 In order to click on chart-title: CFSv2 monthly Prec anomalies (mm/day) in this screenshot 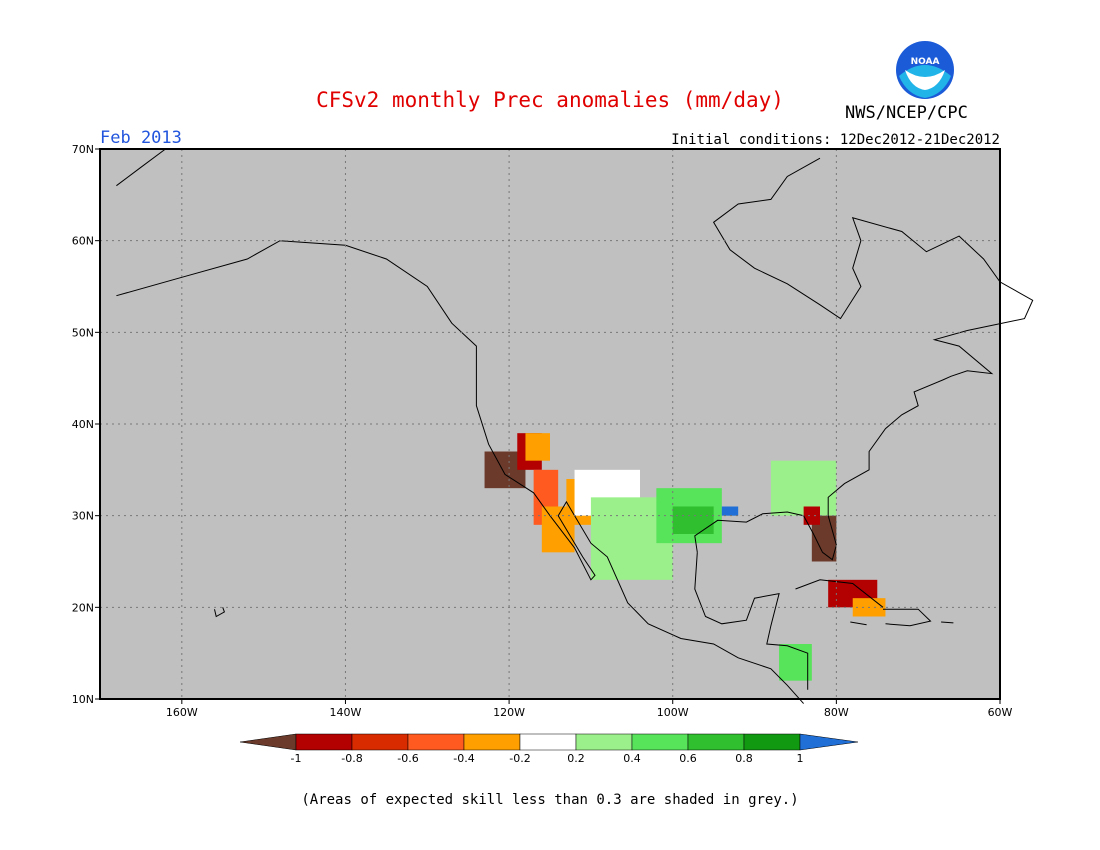, I will do `click(550, 100)`.